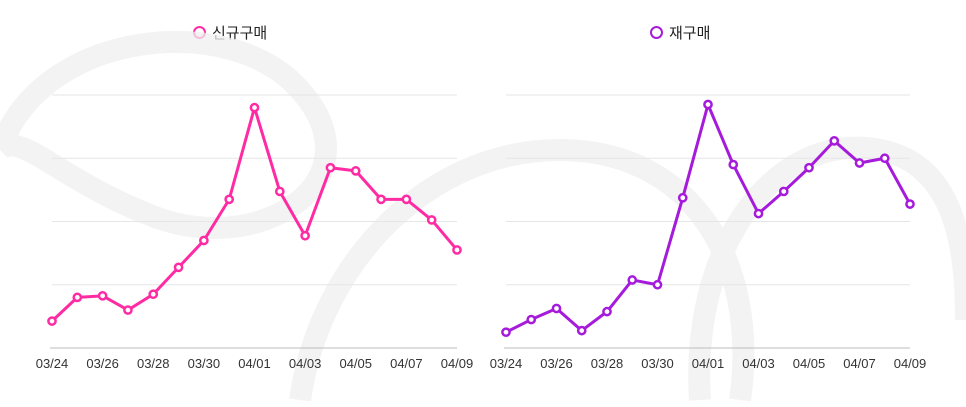 The width and height of the screenshot is (966, 407). What do you see at coordinates (690, 33) in the screenshot?
I see `legend-label-repurchase: 재구매` at bounding box center [690, 33].